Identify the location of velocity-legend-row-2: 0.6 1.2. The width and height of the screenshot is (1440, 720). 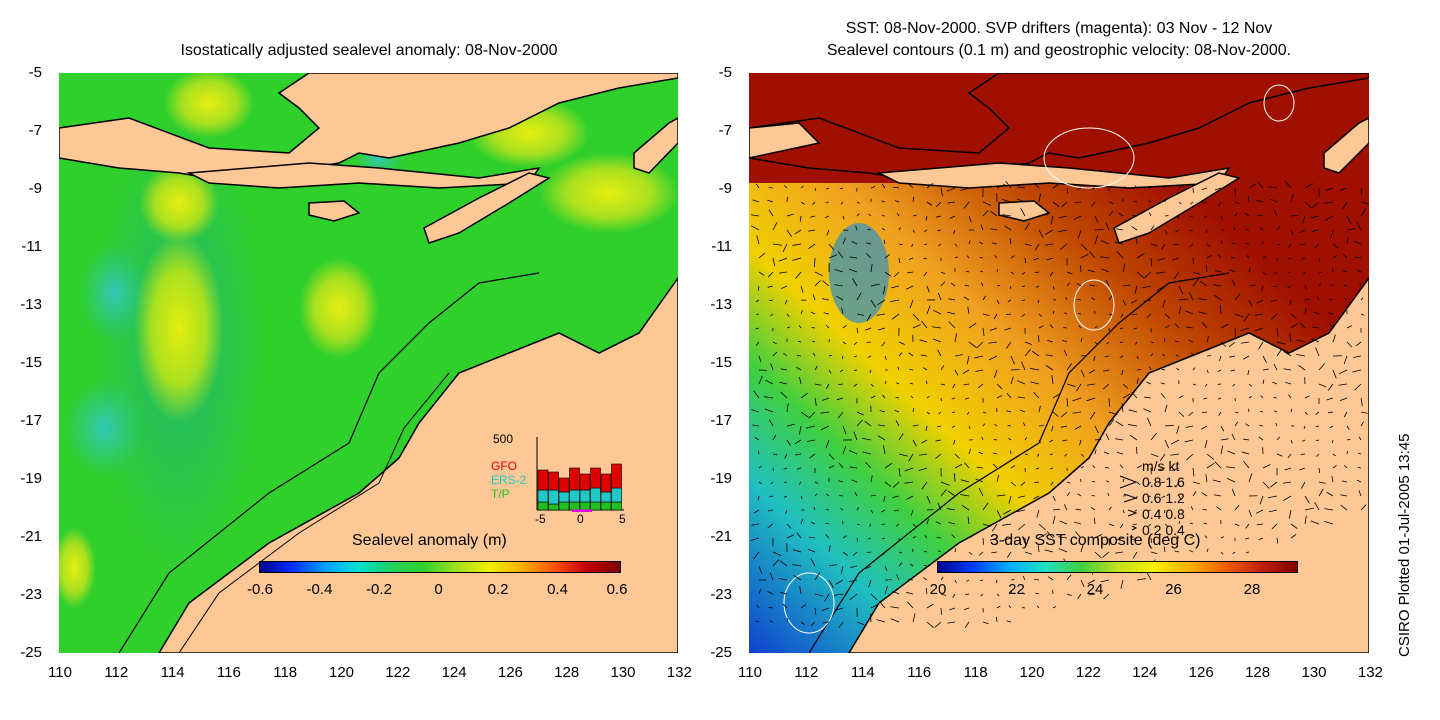
(1163, 498).